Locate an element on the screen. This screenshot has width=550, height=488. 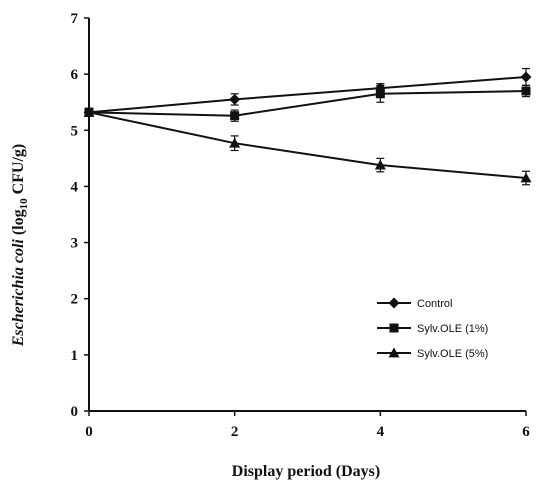
y-axis-title: Escherichia coli (log10 CFU/g) is located at coordinates (20, 246).